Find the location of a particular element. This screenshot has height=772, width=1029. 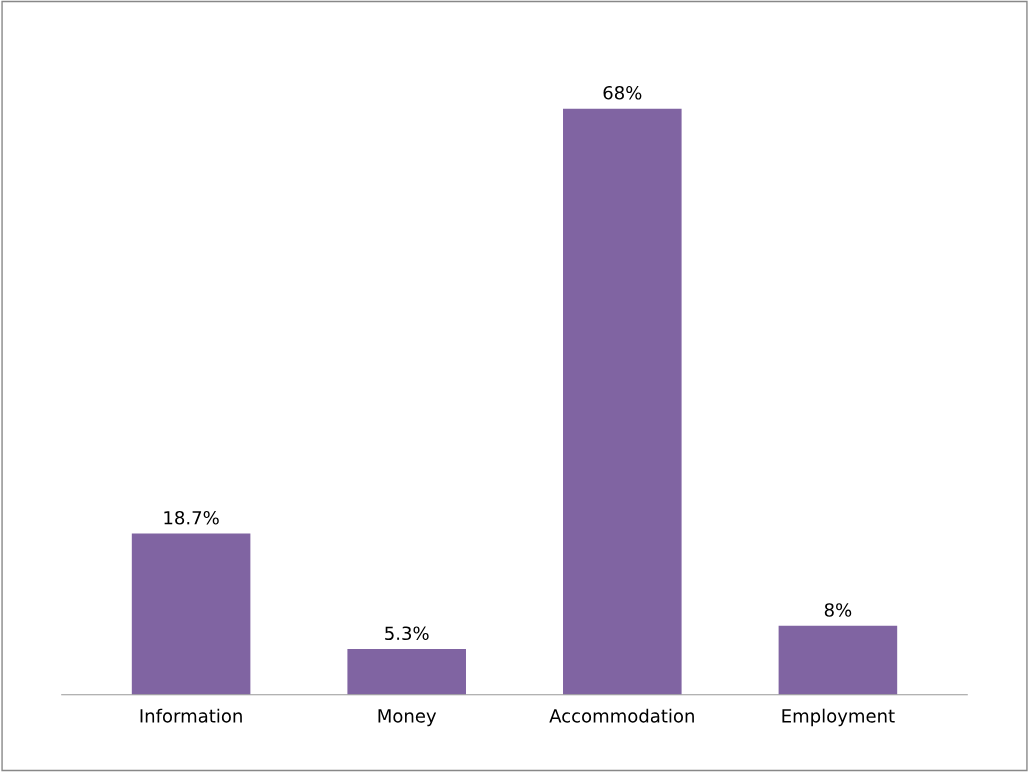

data-label: 8% is located at coordinates (838, 610).